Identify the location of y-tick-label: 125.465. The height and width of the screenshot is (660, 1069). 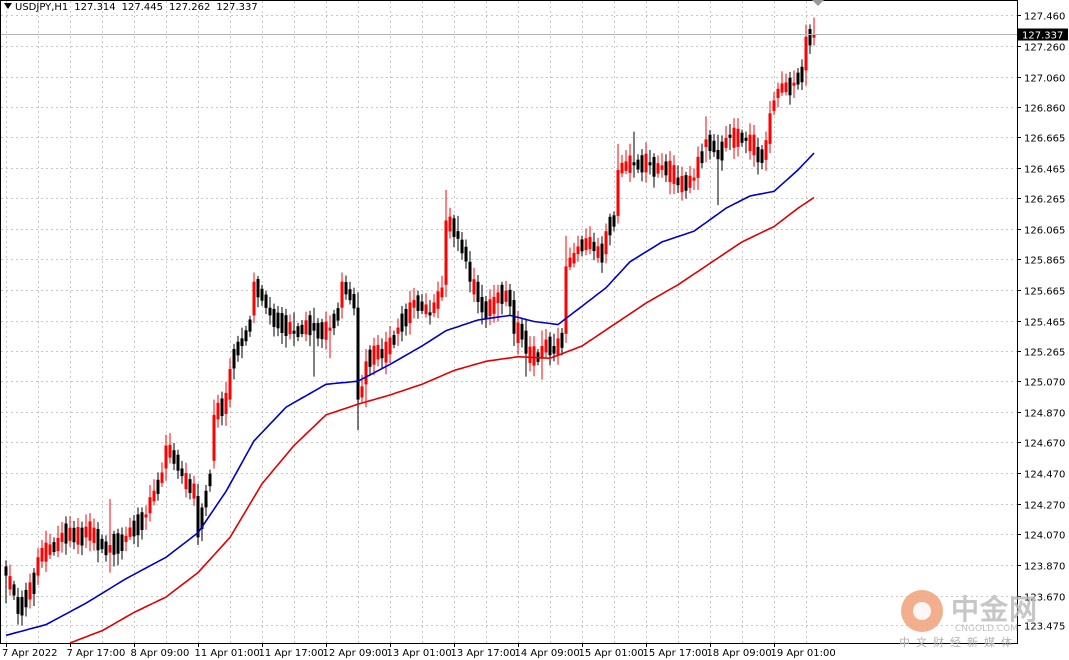
(1044, 323).